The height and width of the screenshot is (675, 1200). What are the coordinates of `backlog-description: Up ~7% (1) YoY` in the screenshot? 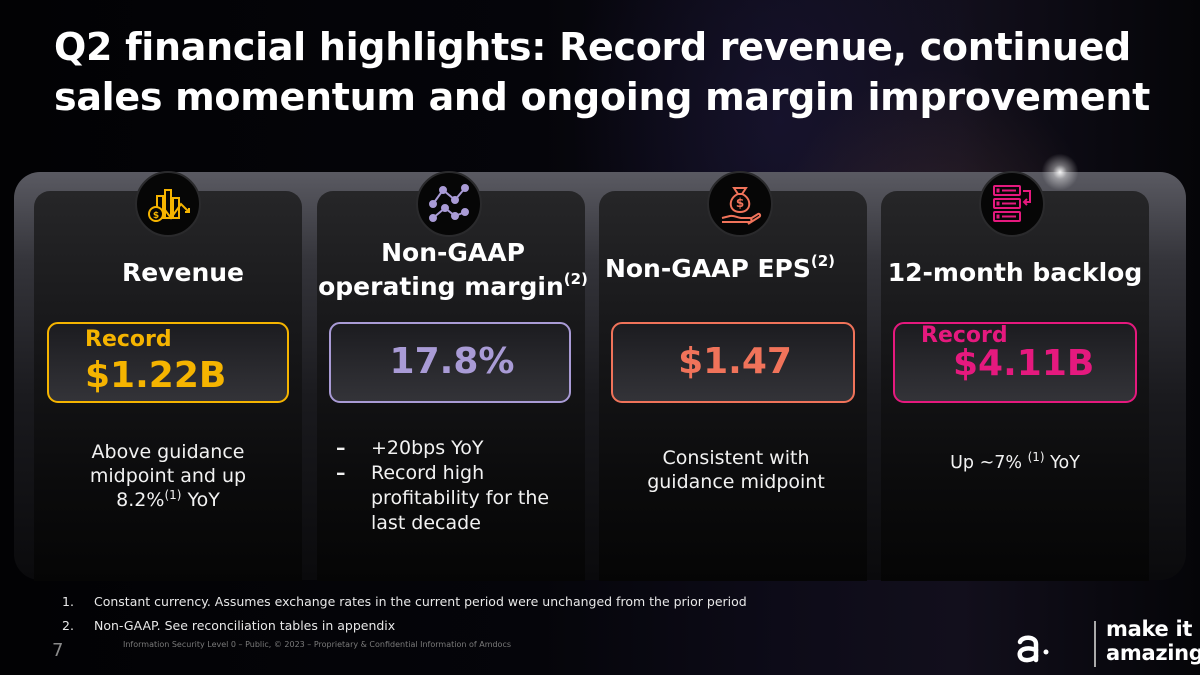 It's located at (1015, 461).